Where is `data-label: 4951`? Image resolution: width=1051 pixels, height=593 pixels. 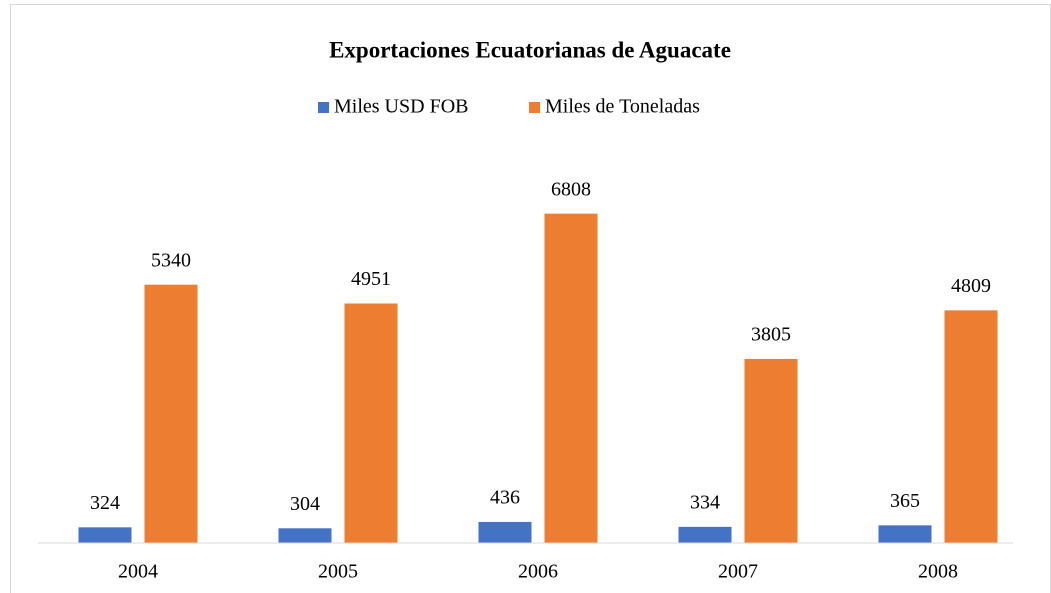
data-label: 4951 is located at coordinates (371, 279).